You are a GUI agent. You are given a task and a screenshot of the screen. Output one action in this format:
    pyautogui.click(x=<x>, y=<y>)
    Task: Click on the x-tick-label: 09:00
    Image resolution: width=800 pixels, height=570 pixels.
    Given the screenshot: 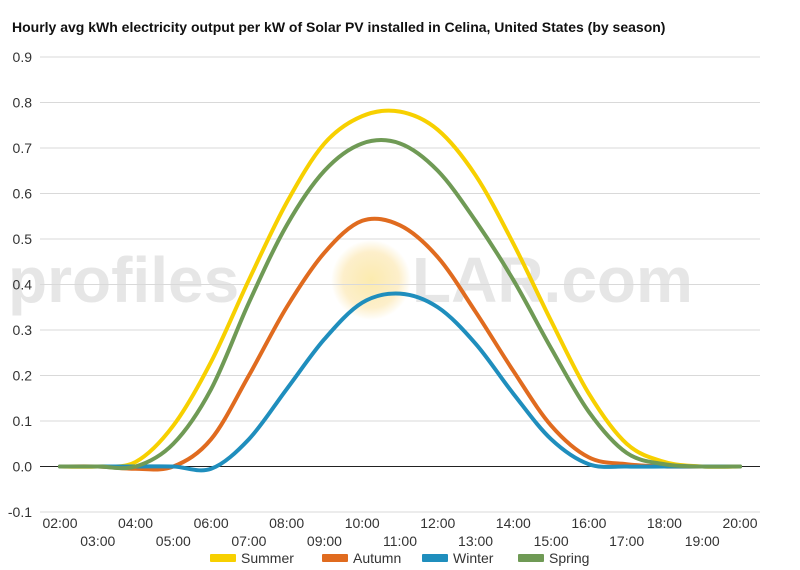 What is the action you would take?
    pyautogui.click(x=324, y=541)
    